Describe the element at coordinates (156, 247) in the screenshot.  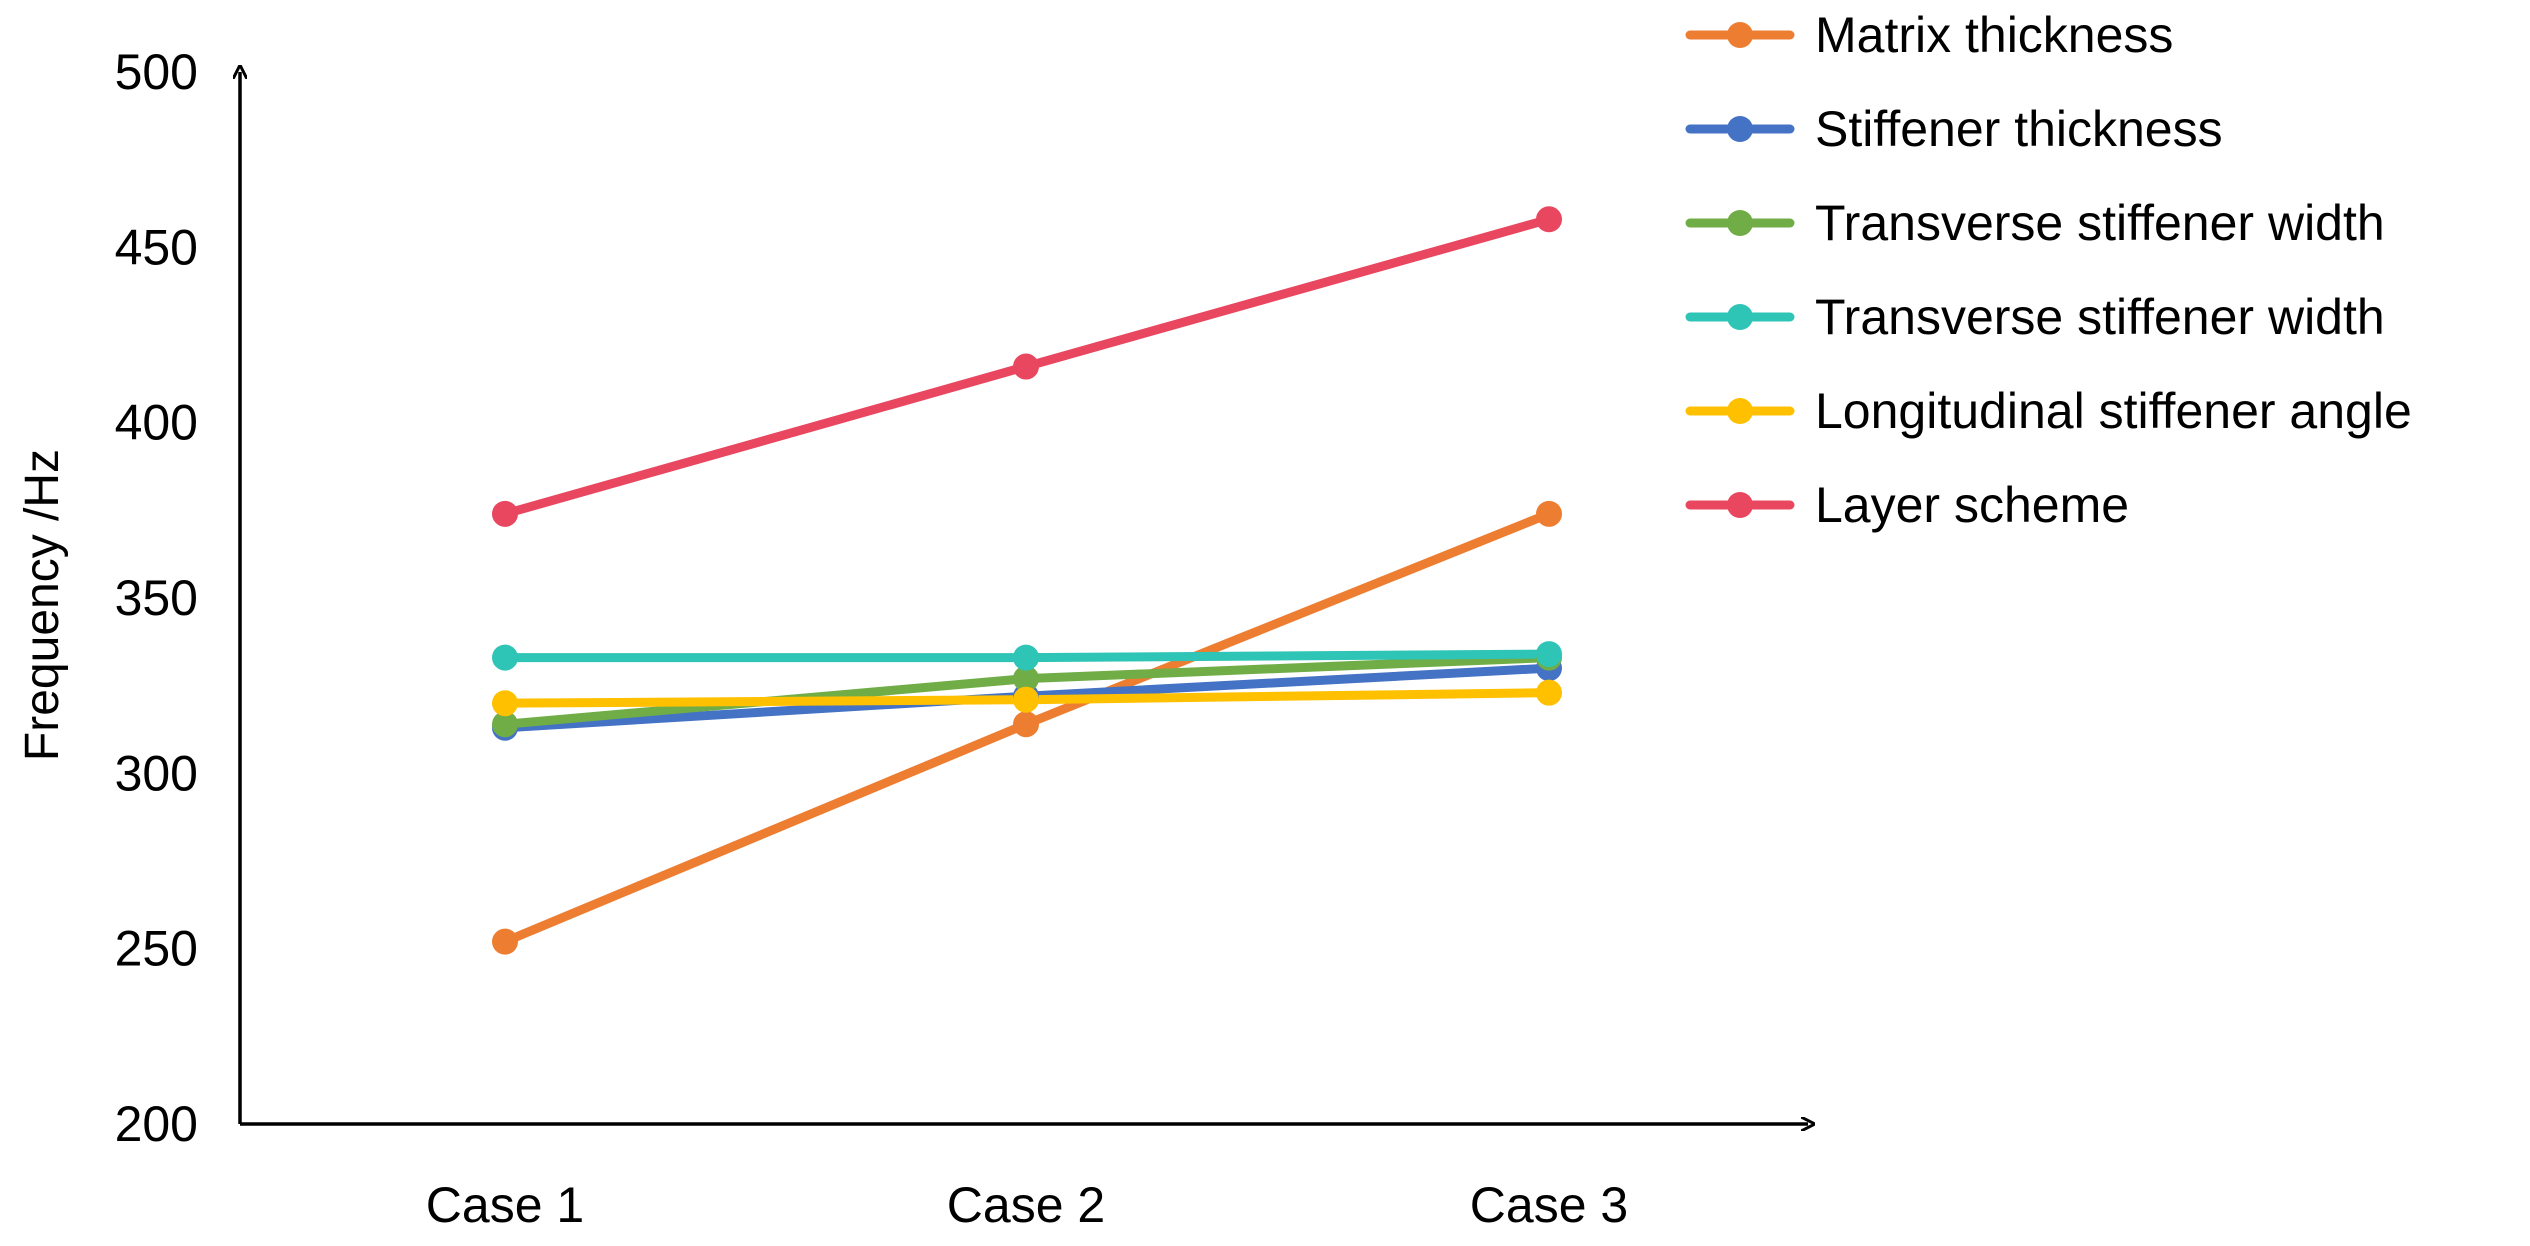
I see `y-tick-label: 450` at that location.